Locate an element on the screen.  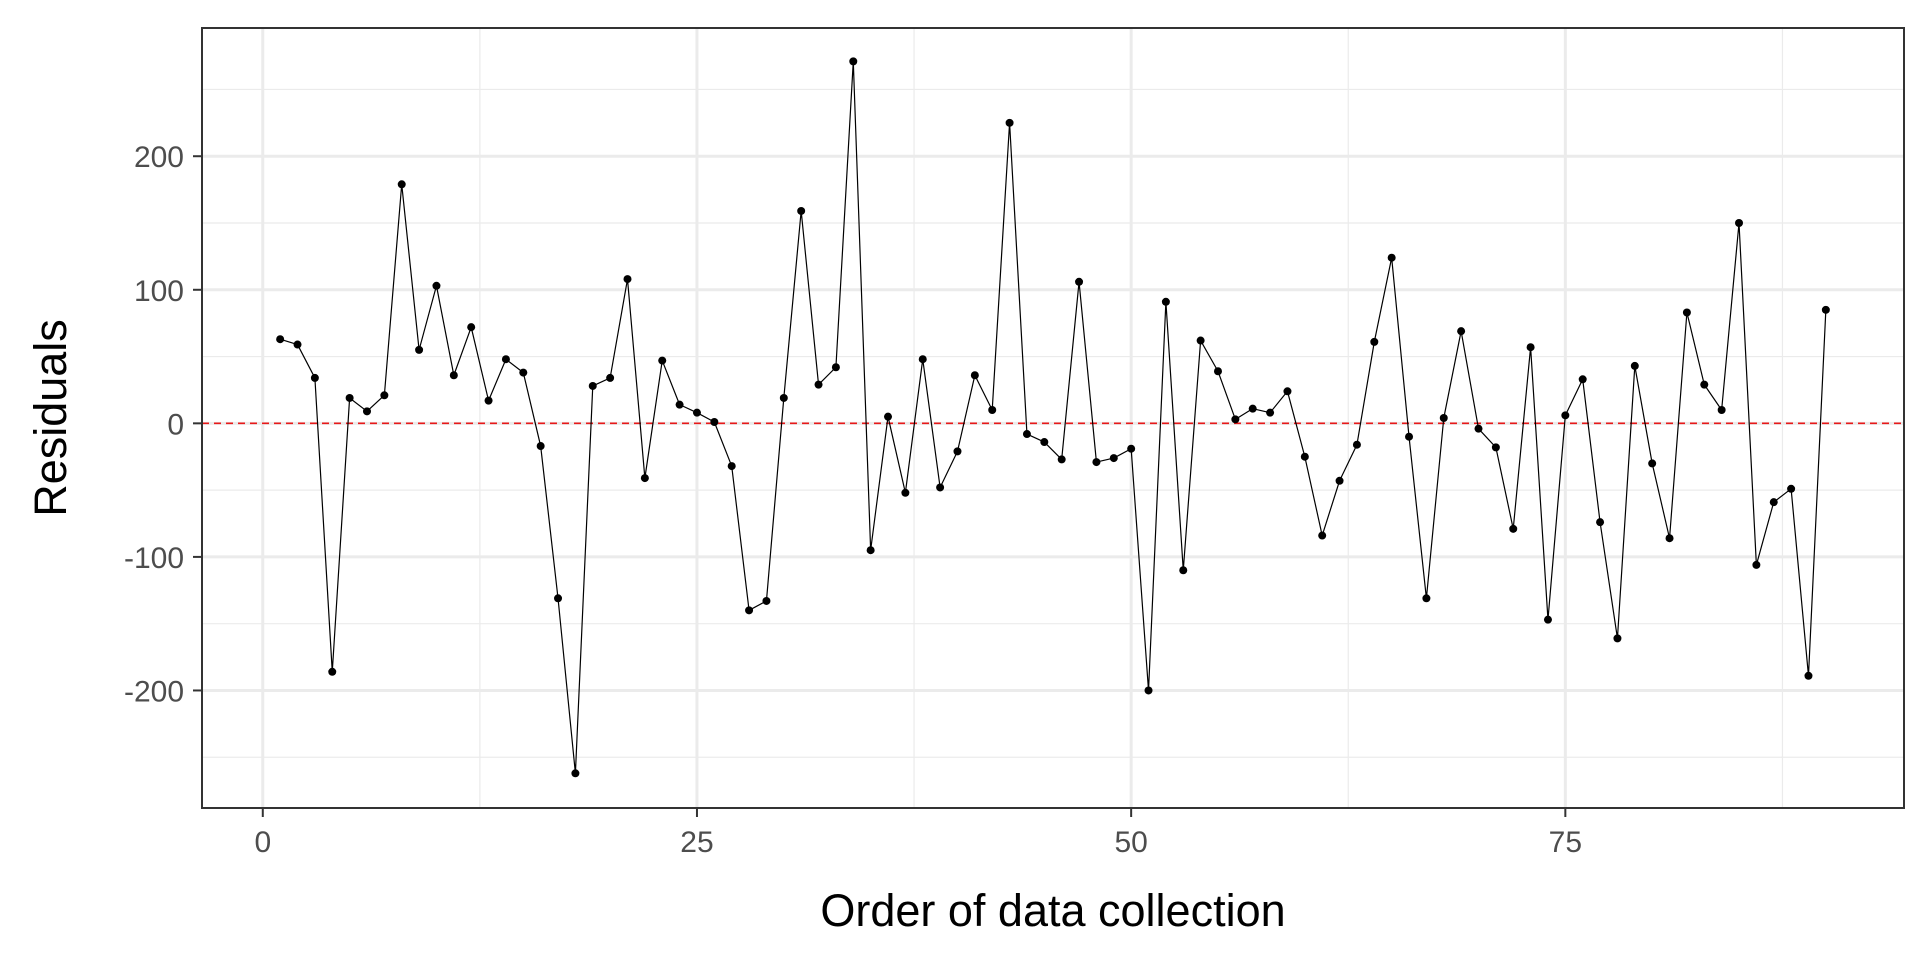
x-tick-label: 75 is located at coordinates (1565, 842).